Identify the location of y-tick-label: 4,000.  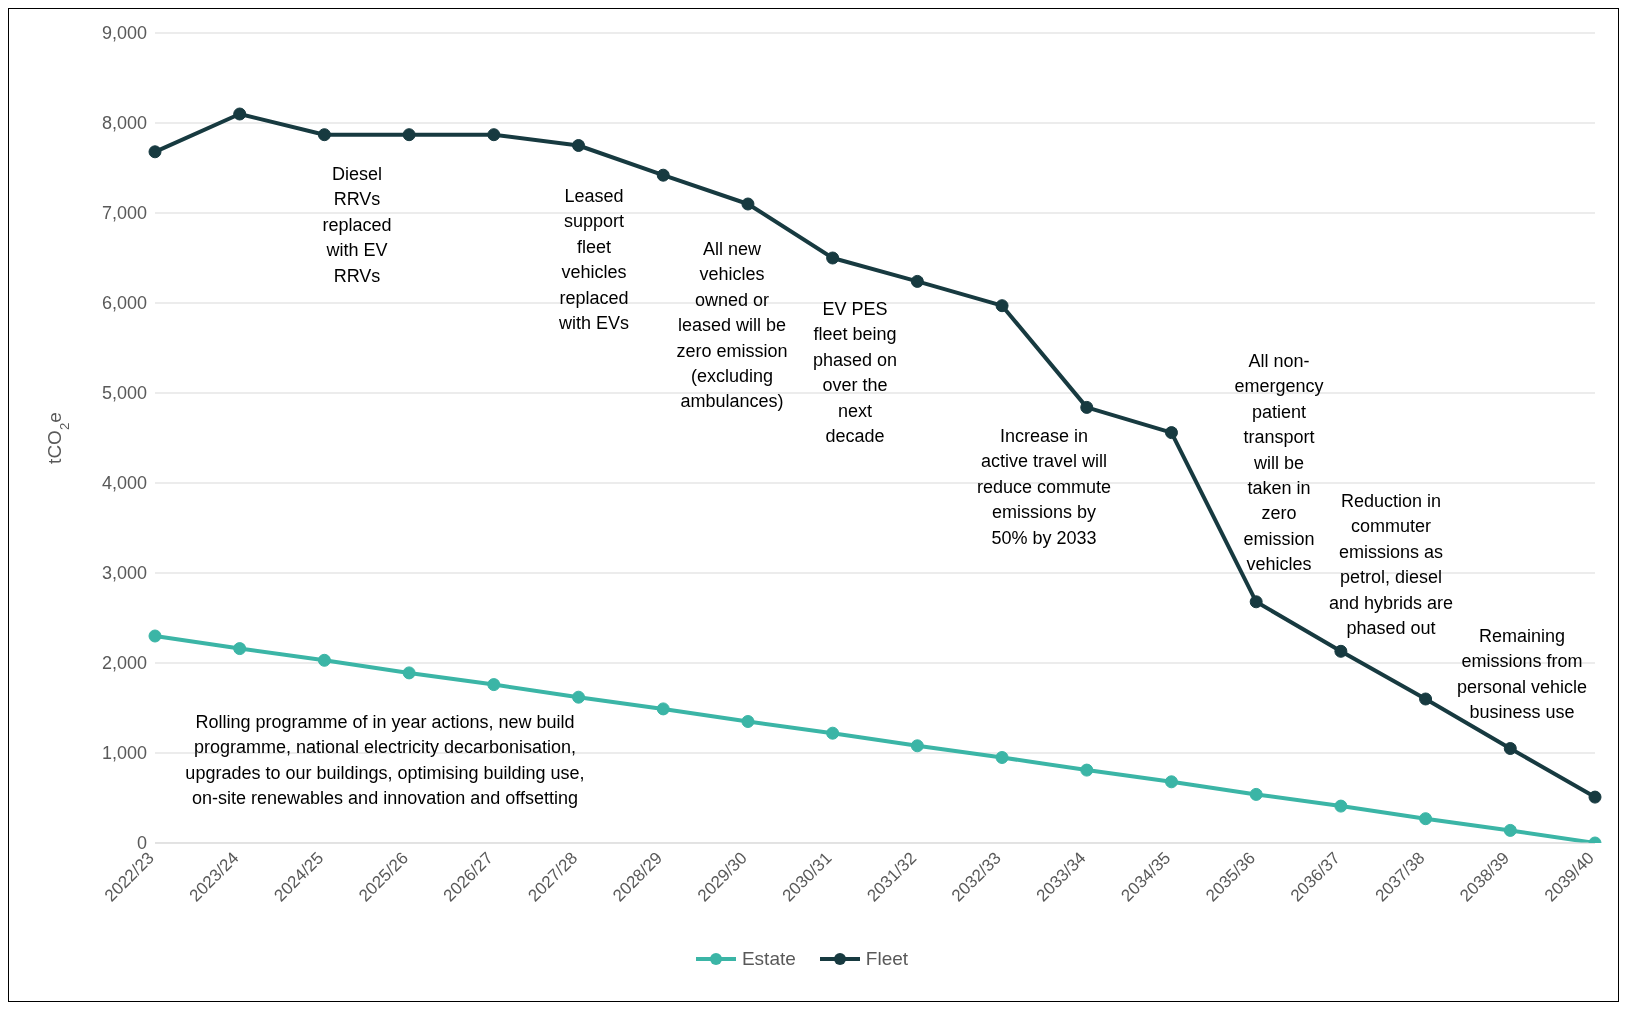
(124, 483).